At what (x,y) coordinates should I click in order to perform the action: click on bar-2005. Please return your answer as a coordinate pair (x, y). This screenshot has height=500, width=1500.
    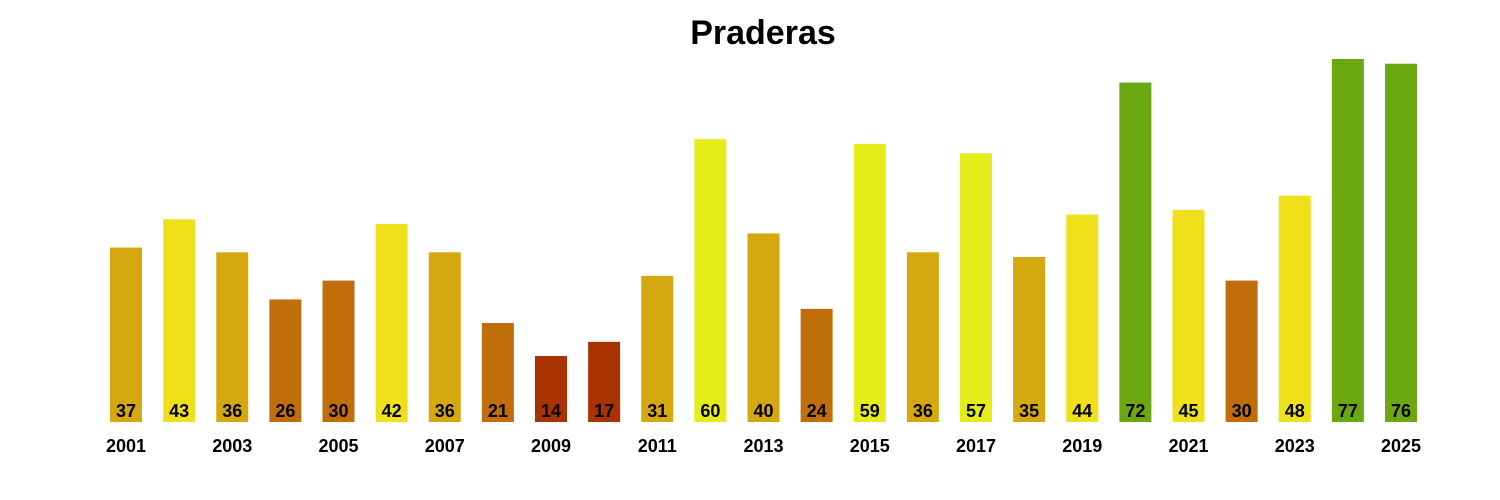
    Looking at the image, I should click on (338, 351).